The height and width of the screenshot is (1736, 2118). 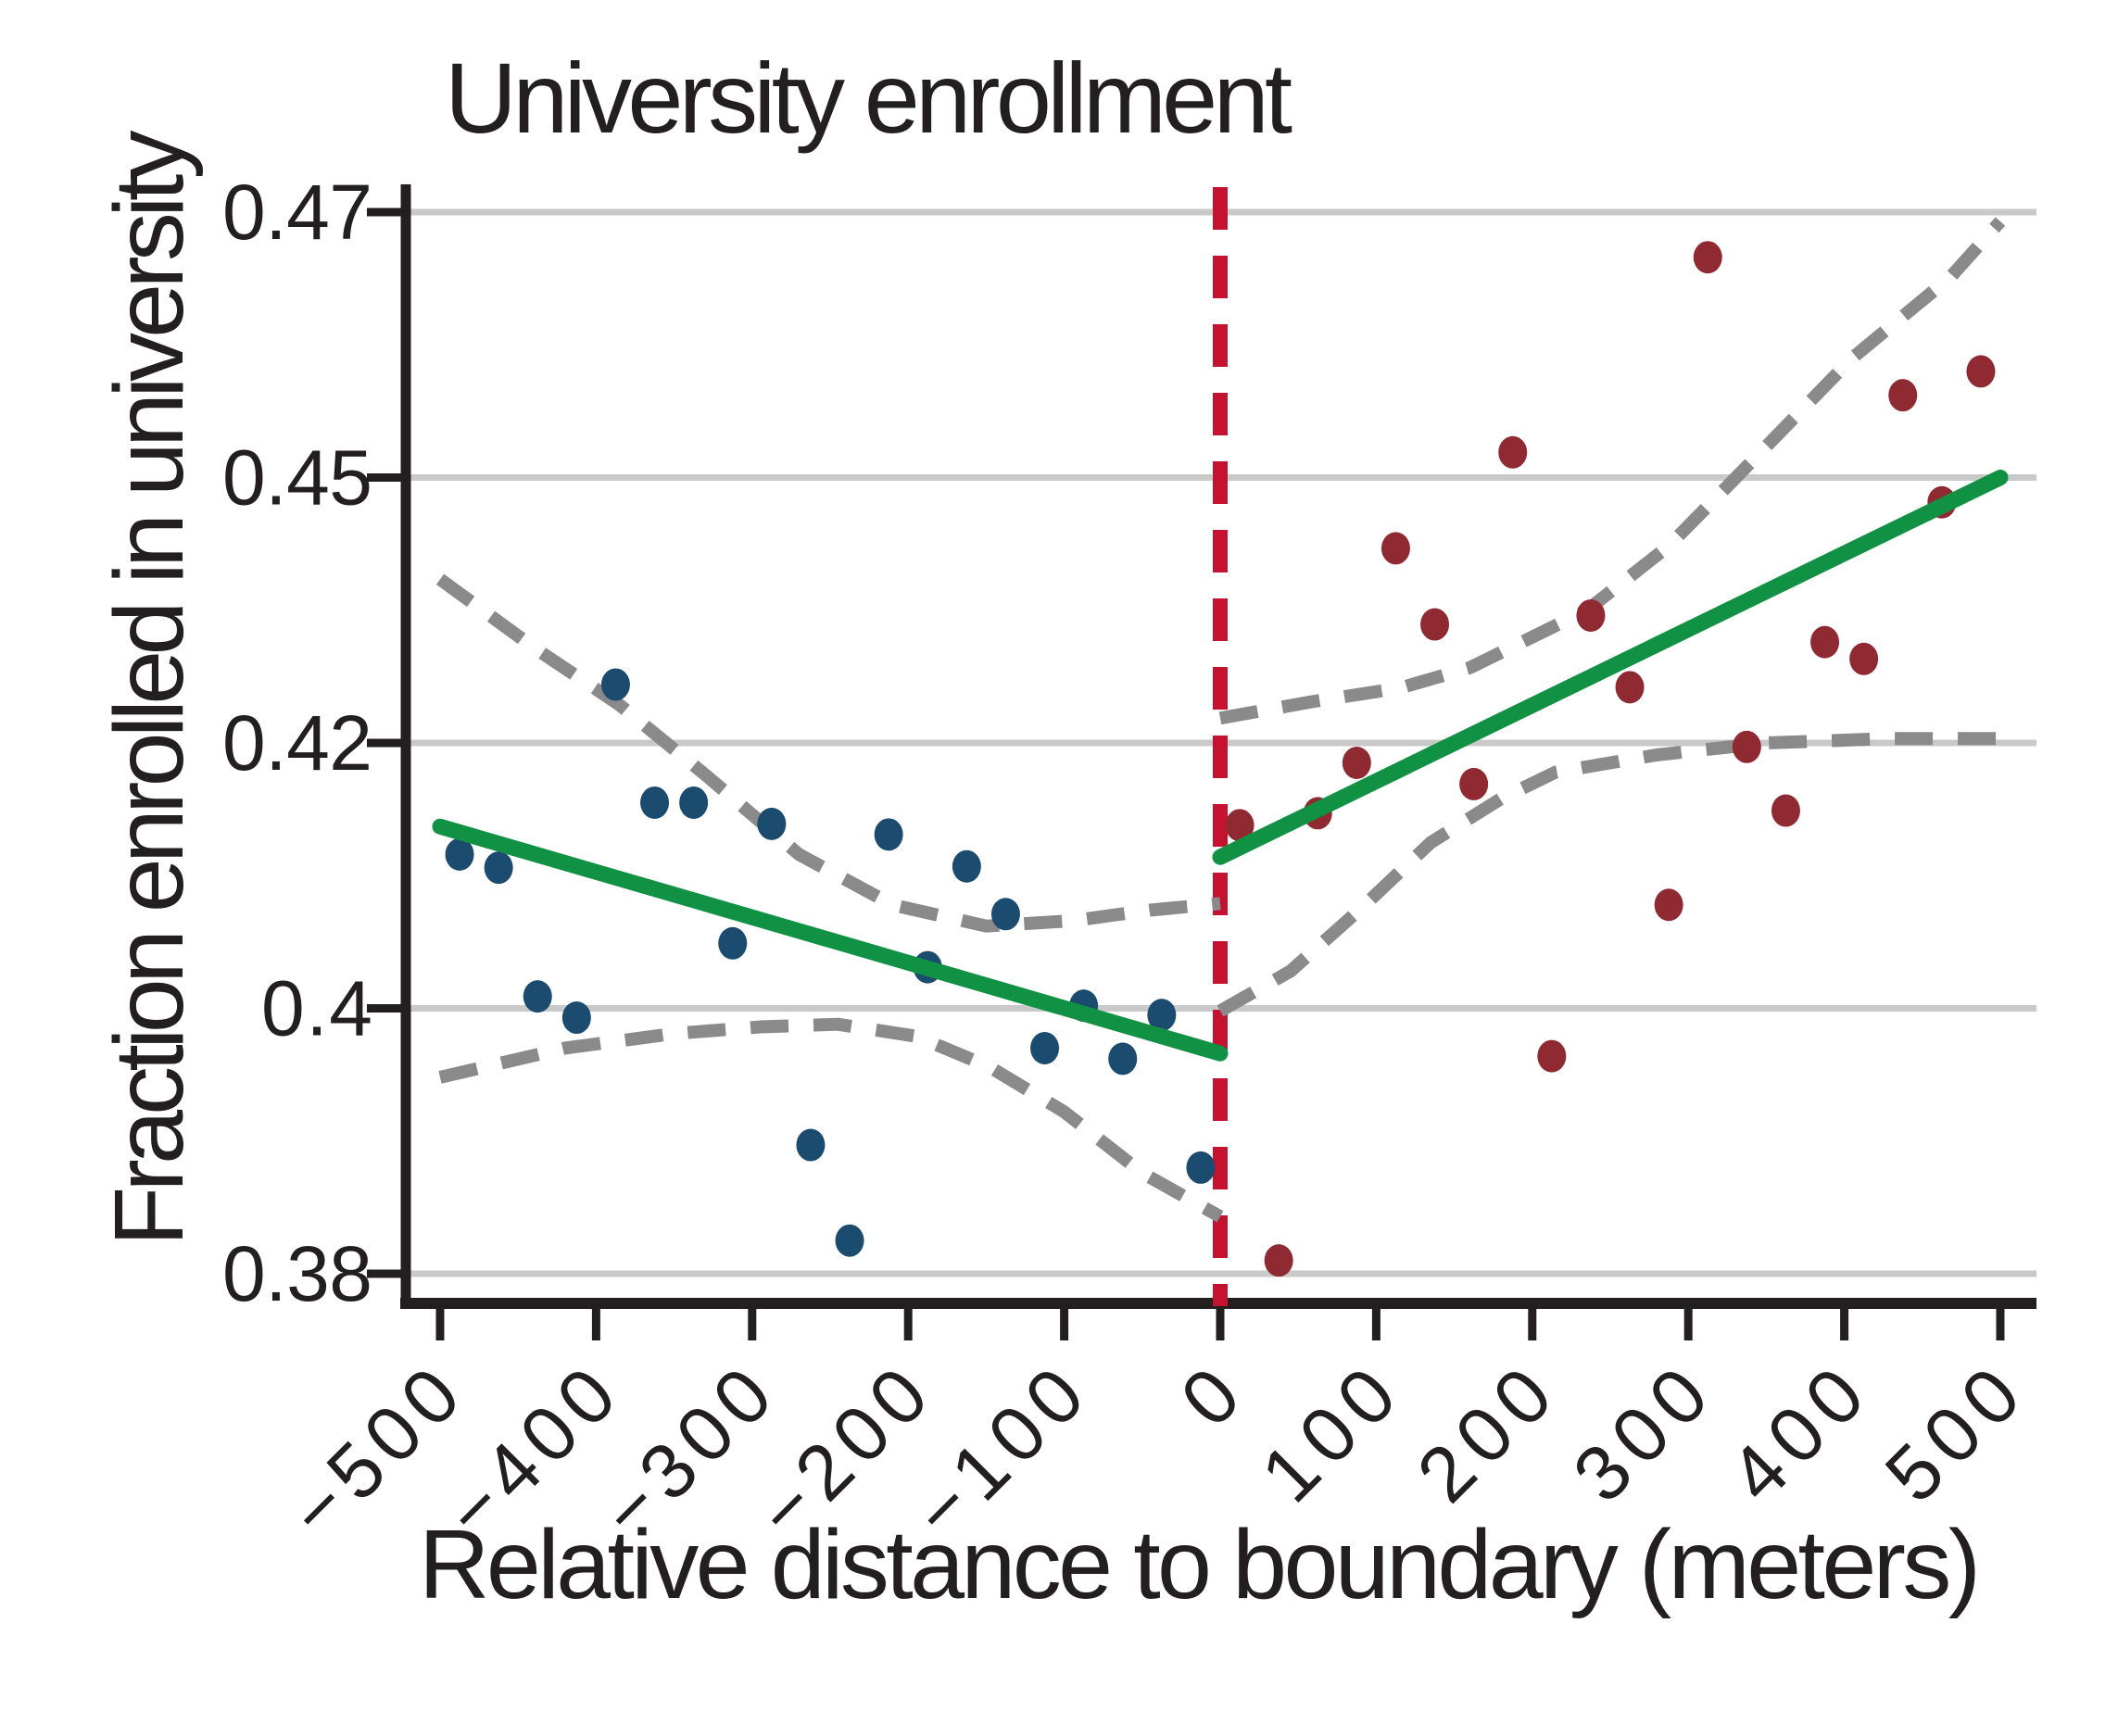 I want to click on x-tick-label-500: 500, so click(x=1953, y=1434).